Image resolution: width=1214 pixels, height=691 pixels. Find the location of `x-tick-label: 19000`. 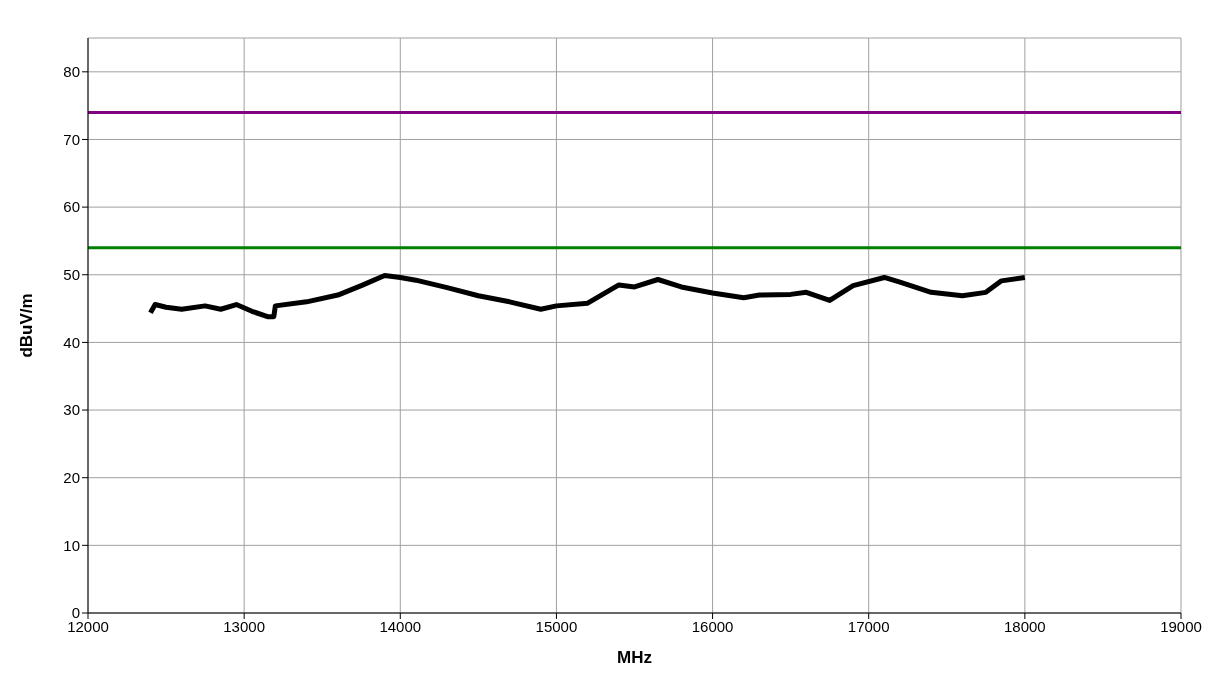

x-tick-label: 19000 is located at coordinates (1181, 626).